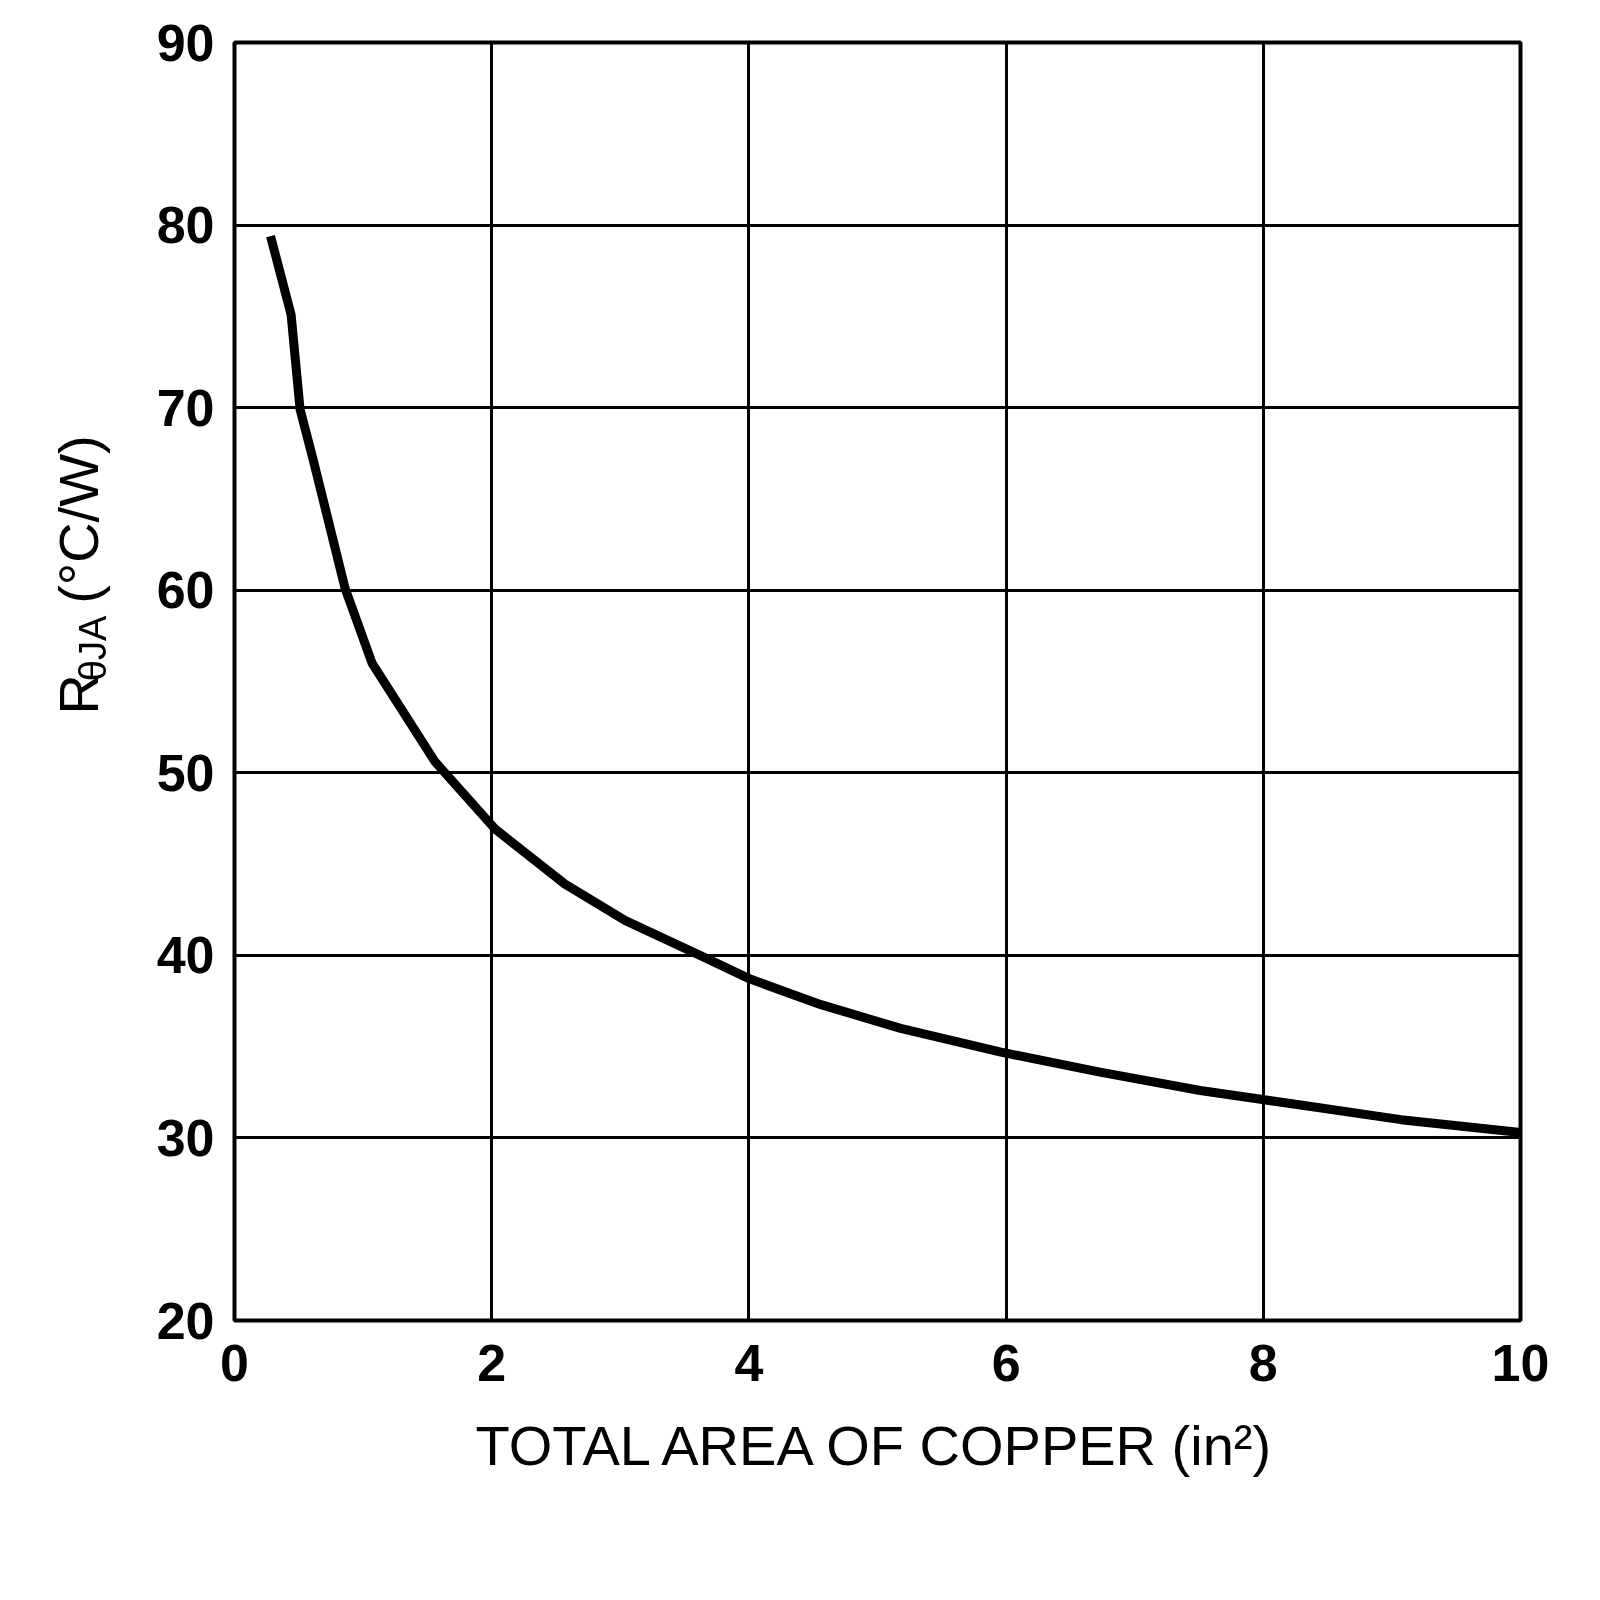  Describe the element at coordinates (185, 1137) in the screenshot. I see `y-tick-label: 30` at that location.